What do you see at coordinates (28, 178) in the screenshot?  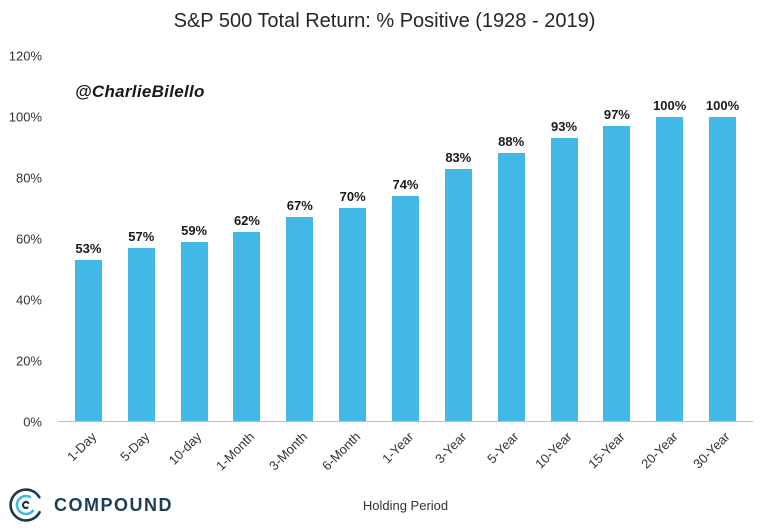 I see `y-tick-label: 80%` at bounding box center [28, 178].